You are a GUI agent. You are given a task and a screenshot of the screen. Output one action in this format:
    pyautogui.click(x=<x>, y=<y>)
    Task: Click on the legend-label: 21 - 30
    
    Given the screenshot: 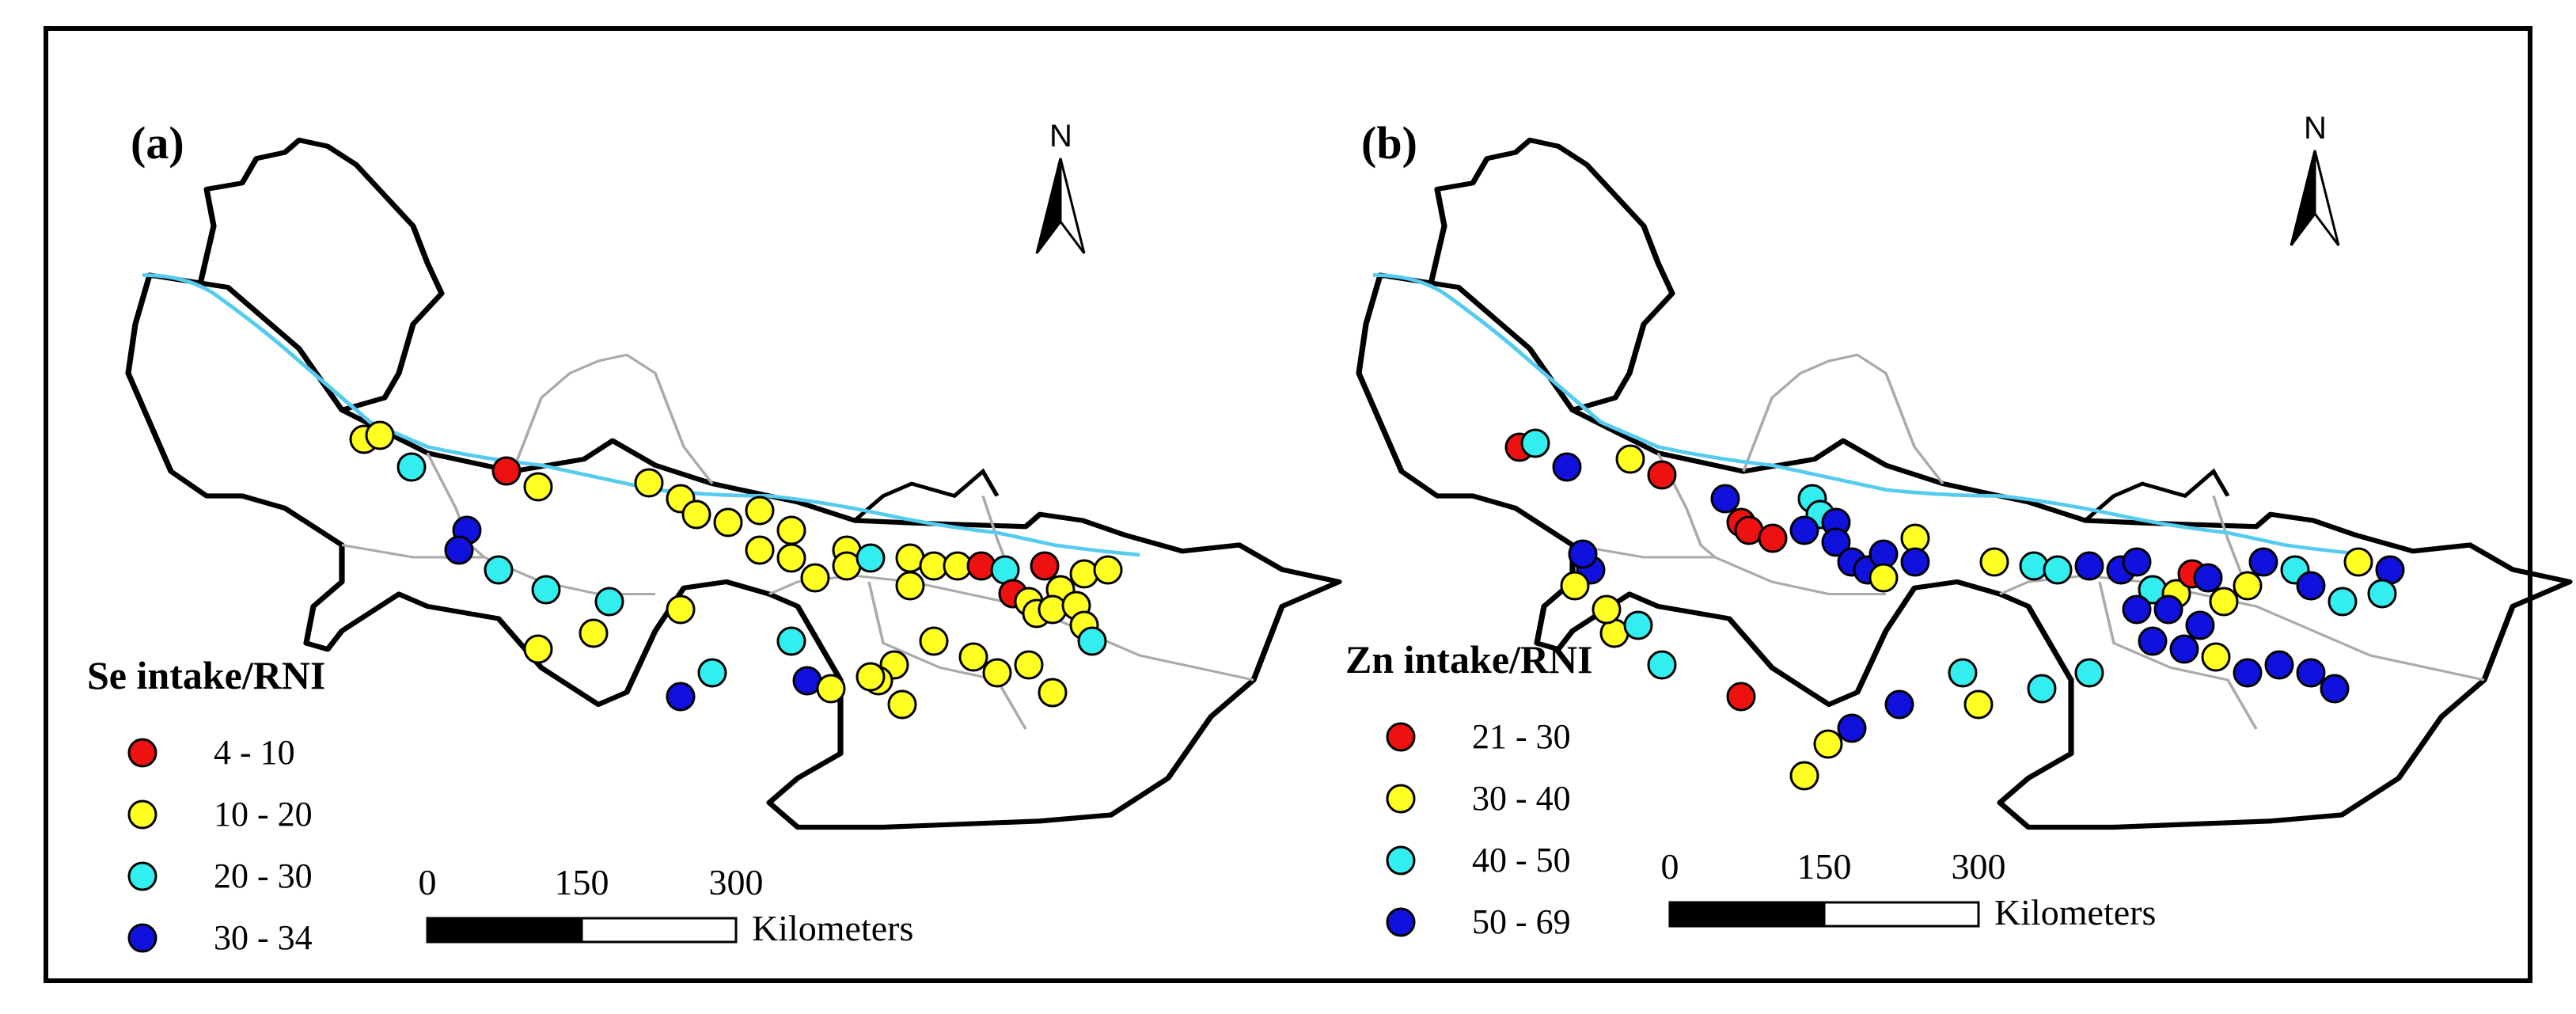 What is the action you would take?
    pyautogui.click(x=1521, y=736)
    